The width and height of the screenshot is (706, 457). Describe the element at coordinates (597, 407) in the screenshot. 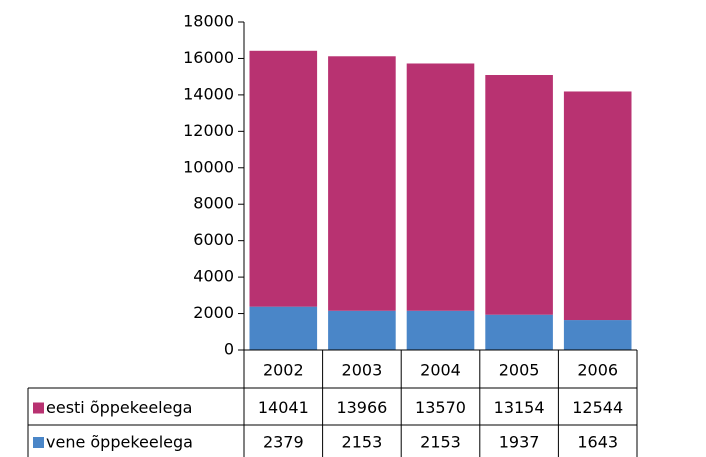

I see `table-value: 12544` at that location.